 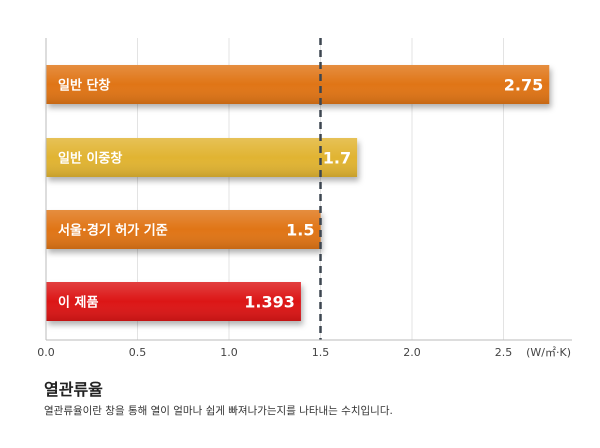 I want to click on bar-value-label: 1.7, so click(x=337, y=158).